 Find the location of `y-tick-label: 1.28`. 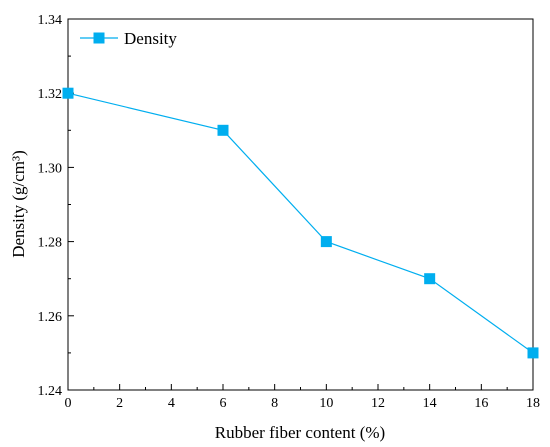

y-tick-label: 1.28 is located at coordinates (50, 243).